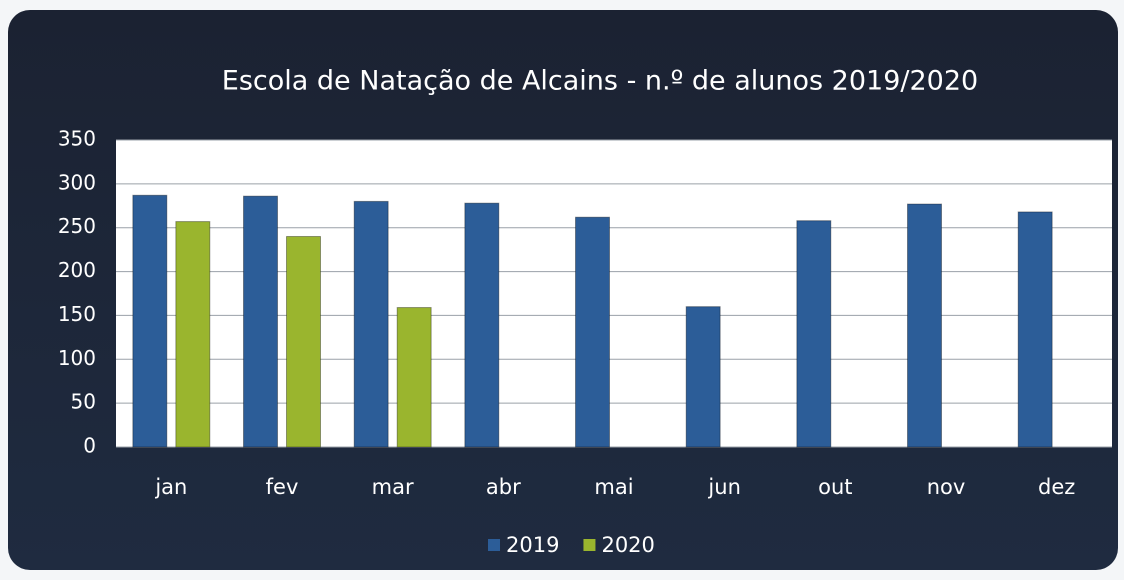 This screenshot has width=1124, height=580. I want to click on x-tick-label: mai, so click(613, 487).